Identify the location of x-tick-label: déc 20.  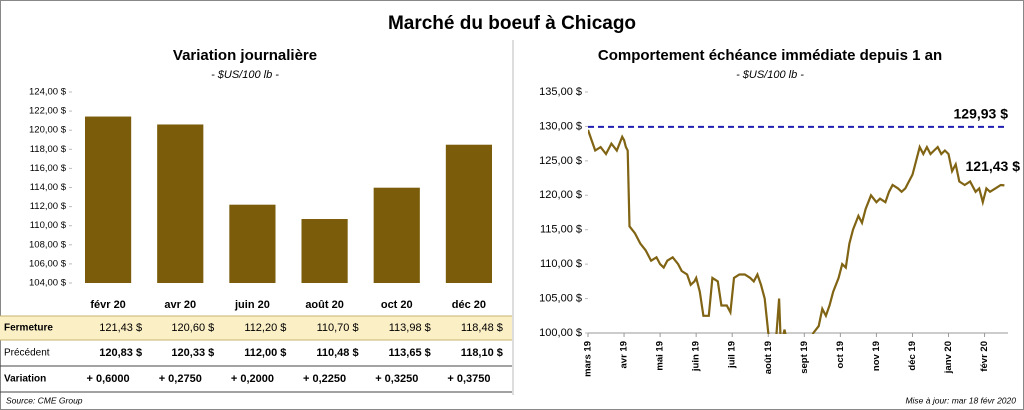
(469, 305).